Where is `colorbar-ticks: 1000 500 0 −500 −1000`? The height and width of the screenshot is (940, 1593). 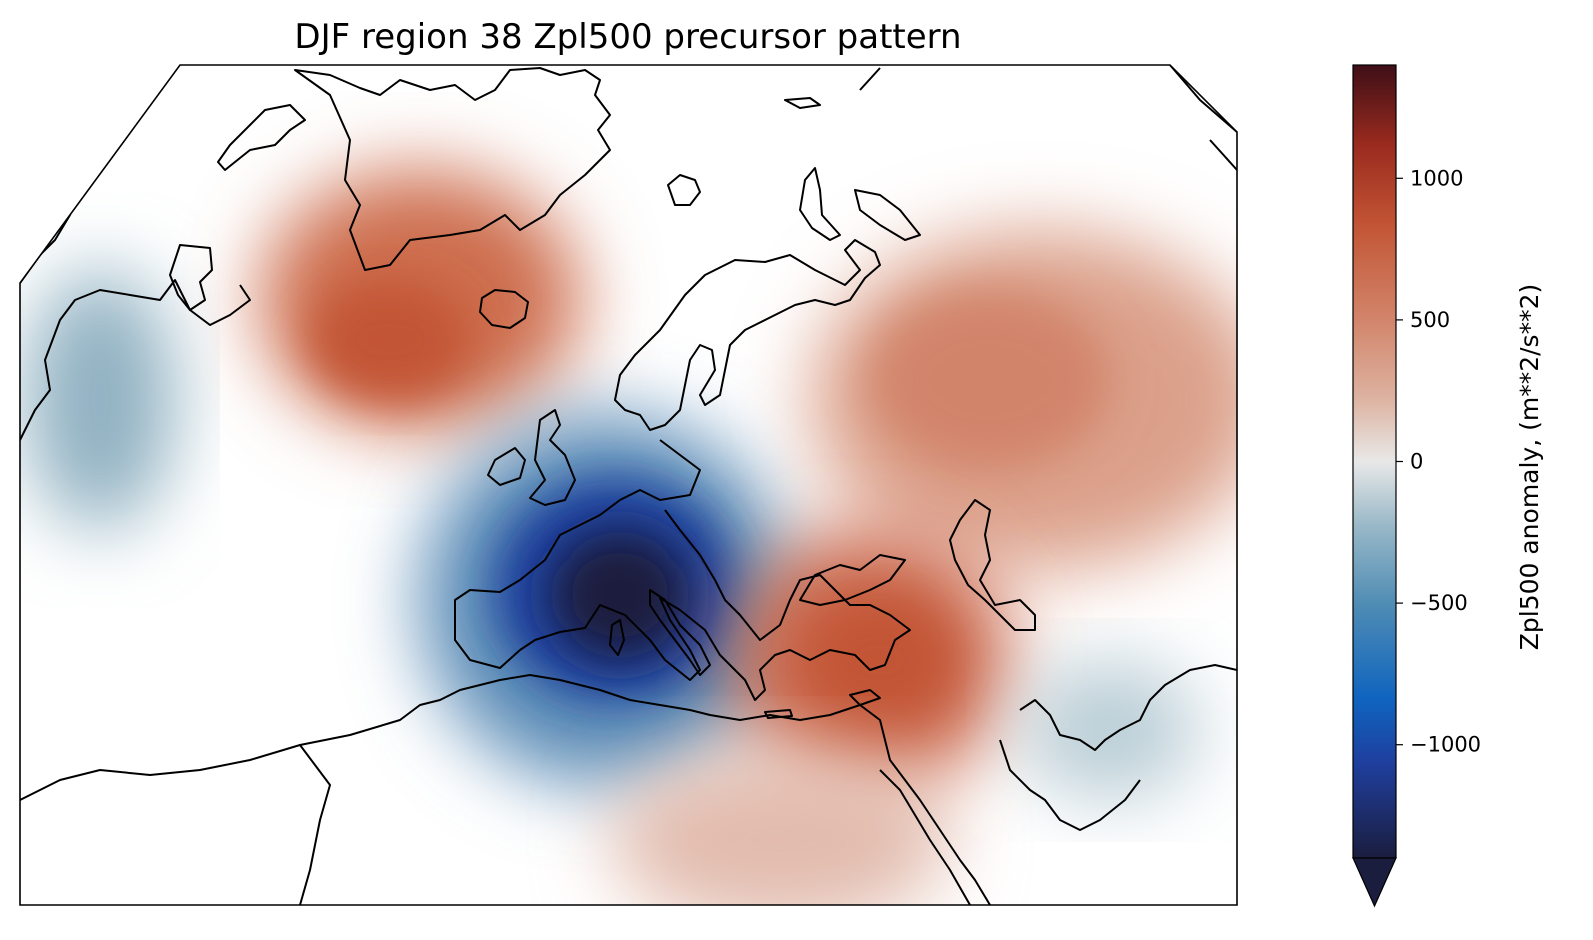 colorbar-ticks: 1000 500 0 −500 −1000 is located at coordinates (1438, 461).